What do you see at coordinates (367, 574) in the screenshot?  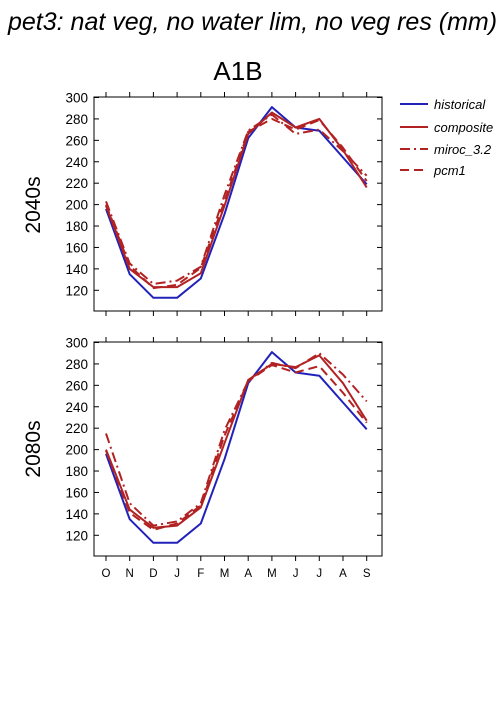 I see `x-tick-label: S` at bounding box center [367, 574].